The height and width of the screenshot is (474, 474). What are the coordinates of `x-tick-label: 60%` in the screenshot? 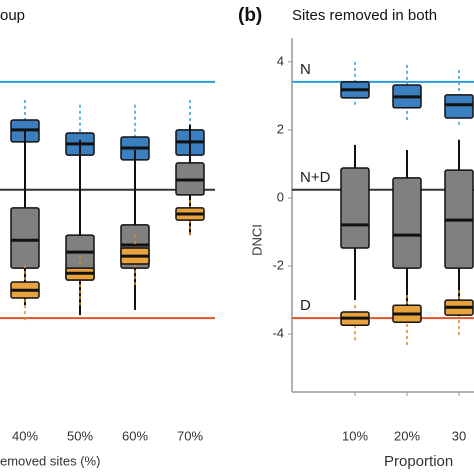 It's located at (135, 435).